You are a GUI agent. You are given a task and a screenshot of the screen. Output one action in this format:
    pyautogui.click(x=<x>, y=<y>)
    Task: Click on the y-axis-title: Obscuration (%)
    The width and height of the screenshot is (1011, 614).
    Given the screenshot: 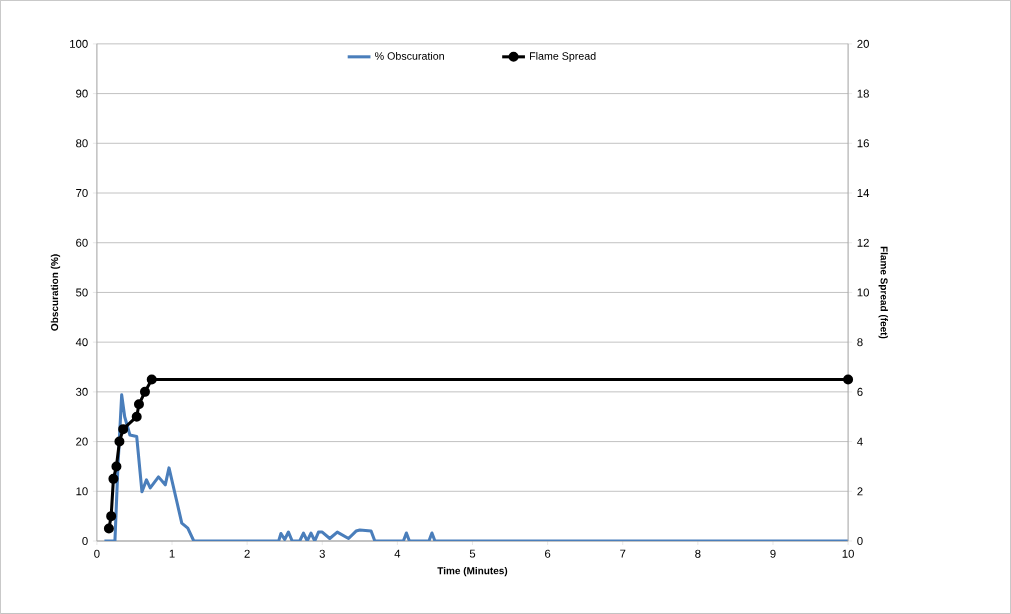 What is the action you would take?
    pyautogui.click(x=55, y=292)
    